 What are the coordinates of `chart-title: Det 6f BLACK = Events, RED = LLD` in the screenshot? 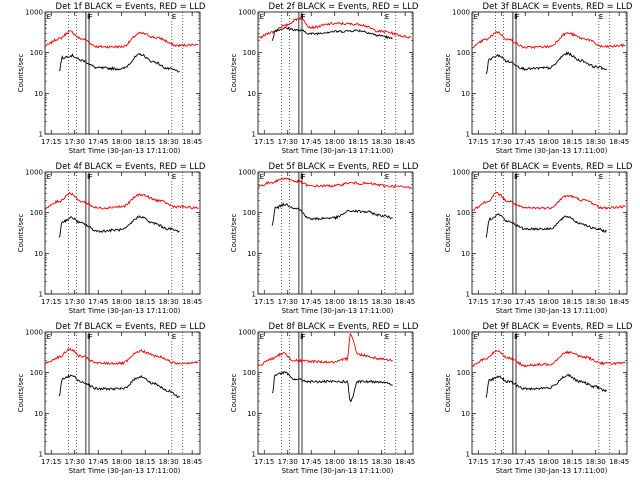 It's located at (558, 167).